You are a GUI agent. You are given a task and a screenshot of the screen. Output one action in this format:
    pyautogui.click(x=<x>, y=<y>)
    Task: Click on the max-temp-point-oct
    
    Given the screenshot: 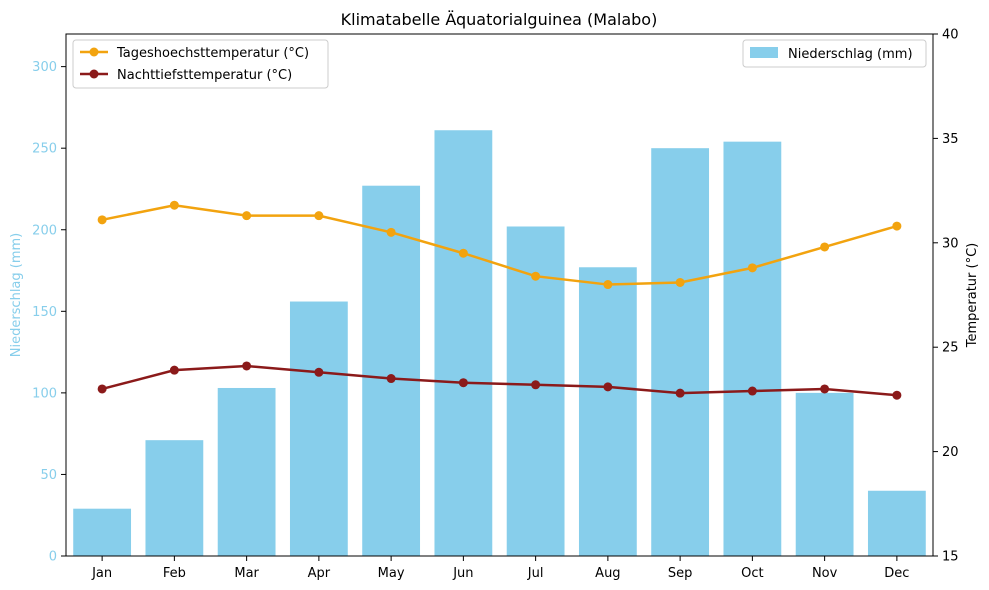 What is the action you would take?
    pyautogui.click(x=752, y=268)
    